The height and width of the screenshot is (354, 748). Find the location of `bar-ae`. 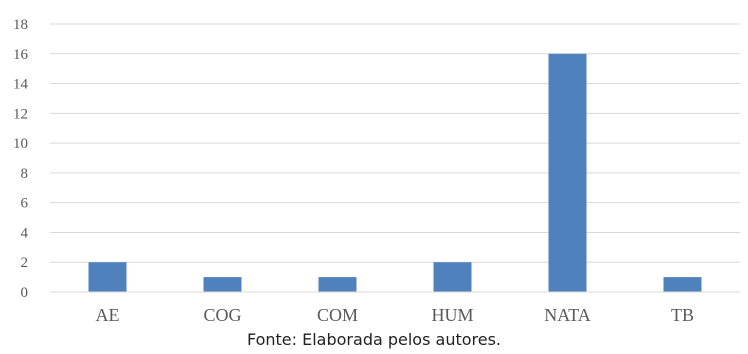

bar-ae is located at coordinates (107, 277).